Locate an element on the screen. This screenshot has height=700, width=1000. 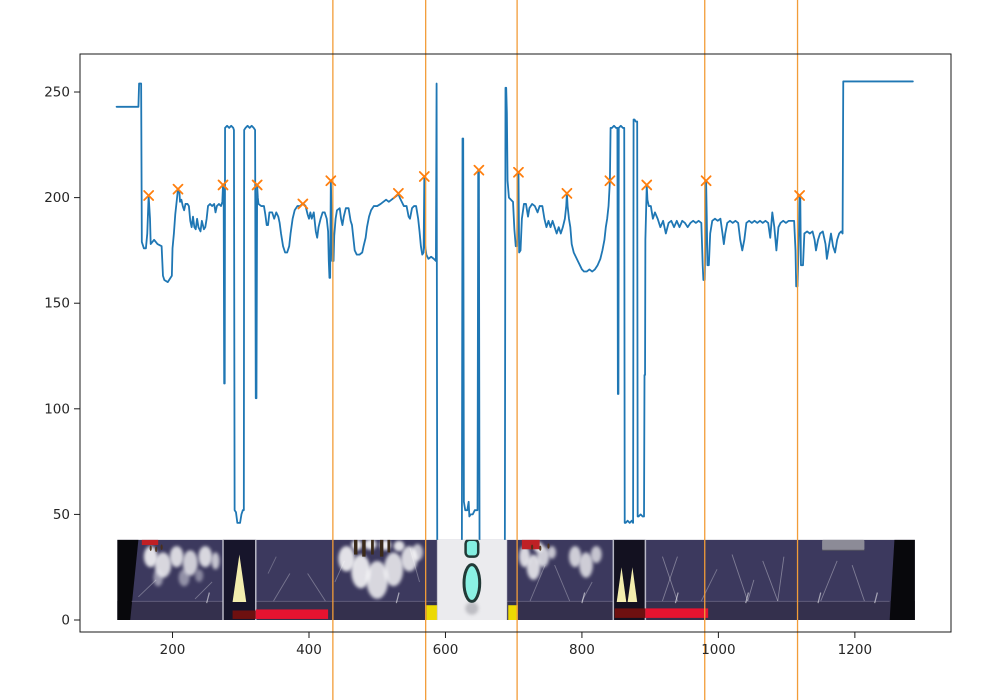
x-tick-label: 600 is located at coordinates (446, 650).